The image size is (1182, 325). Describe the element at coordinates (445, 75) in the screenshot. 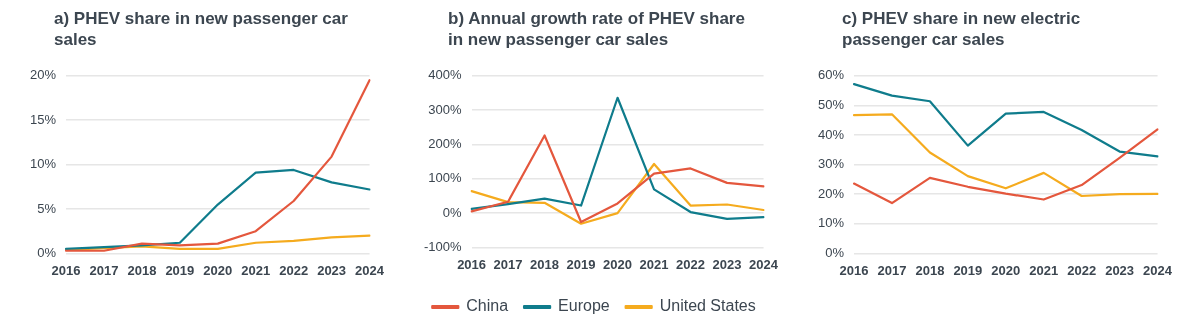

I see `y-tick-label: 400%` at that location.